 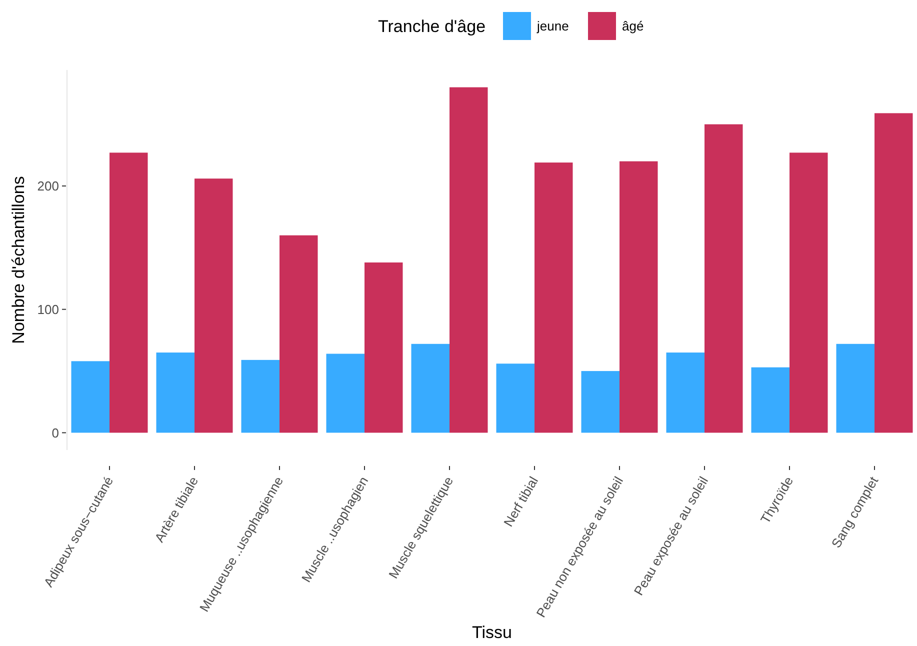 What do you see at coordinates (432, 26) in the screenshot?
I see `legend-title: Tranche d'âge` at bounding box center [432, 26].